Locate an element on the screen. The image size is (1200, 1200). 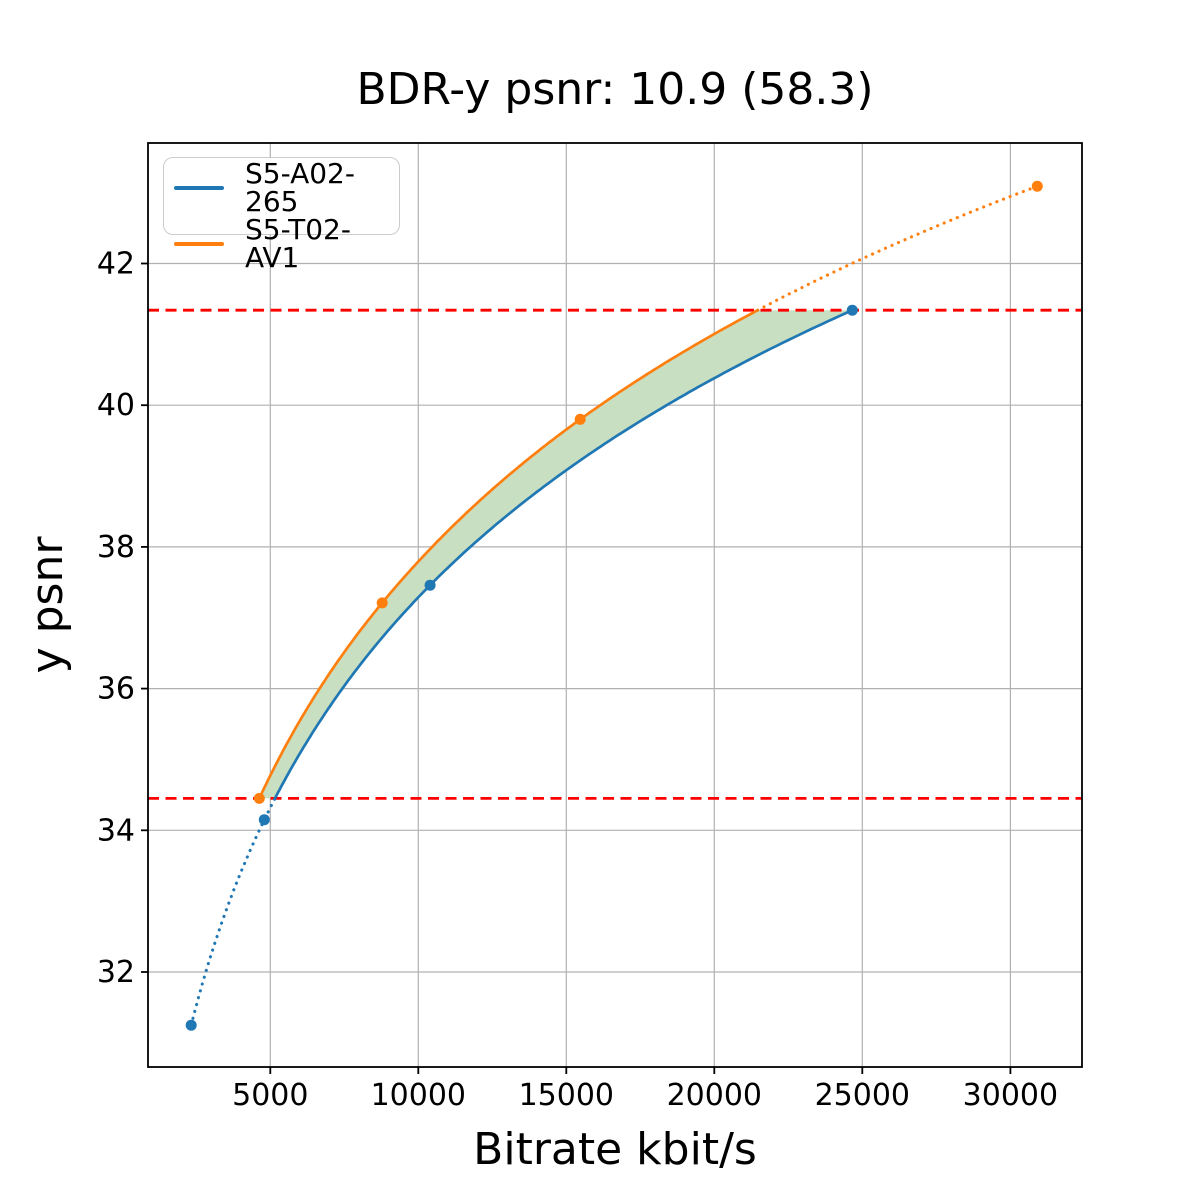
x-axis-label: Bitrate kbit/s is located at coordinates (615, 1149).